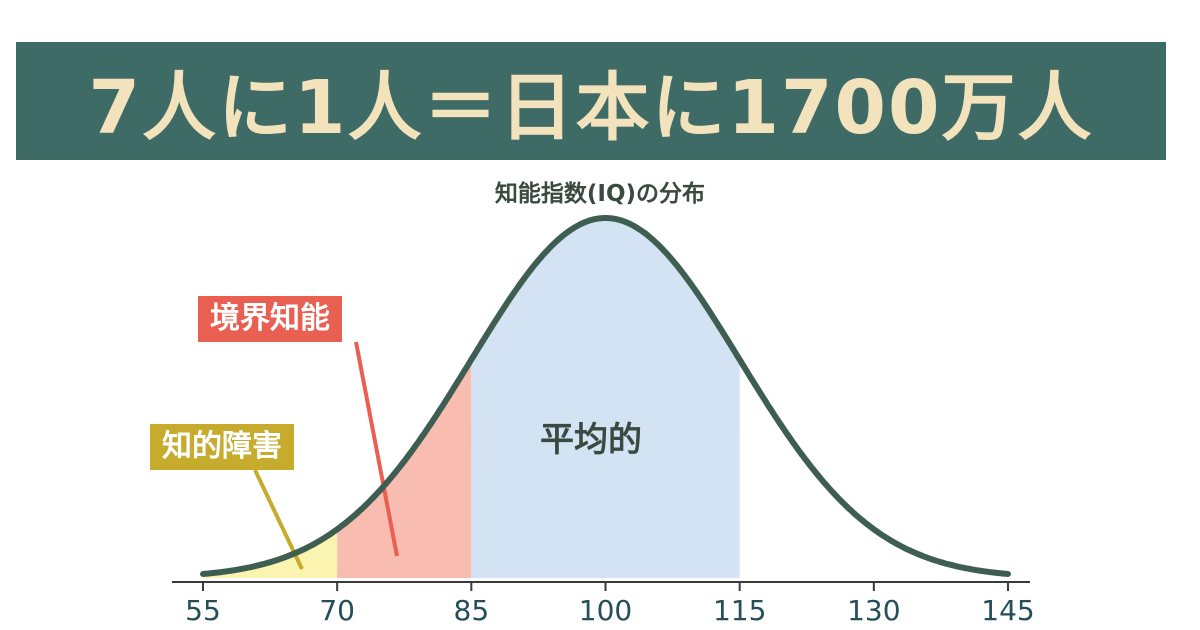 This screenshot has height=630, width=1200. What do you see at coordinates (591, 107) in the screenshot?
I see `headline-text: 7人に1人＝日本に1700万人` at bounding box center [591, 107].